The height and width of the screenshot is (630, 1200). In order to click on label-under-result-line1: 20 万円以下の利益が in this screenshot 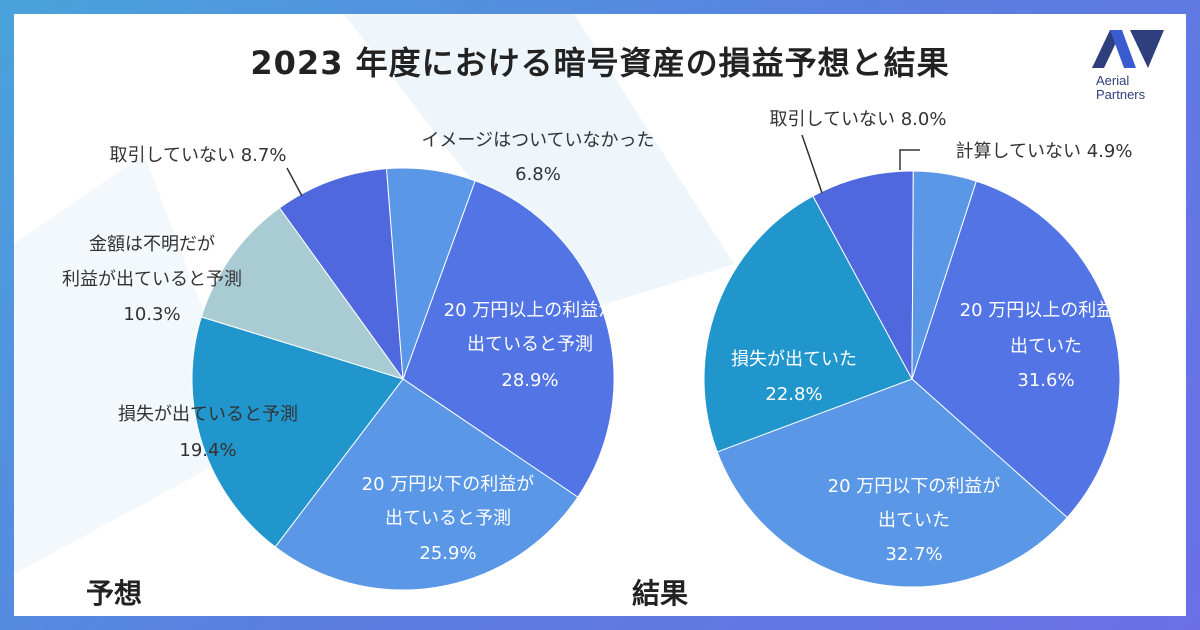, I will do `click(914, 486)`.